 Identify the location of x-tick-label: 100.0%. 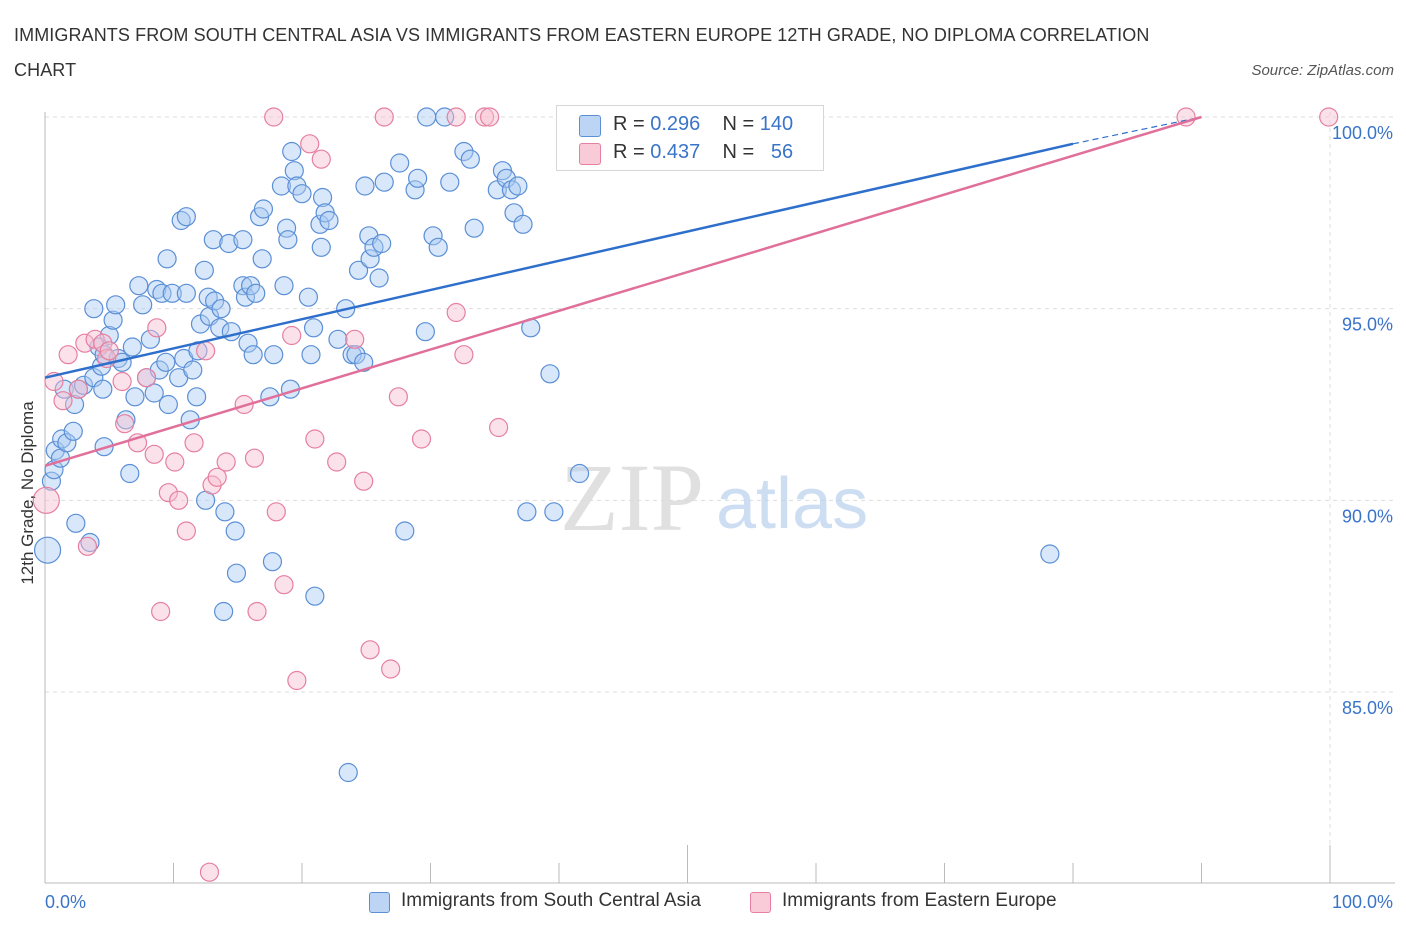
(1362, 902).